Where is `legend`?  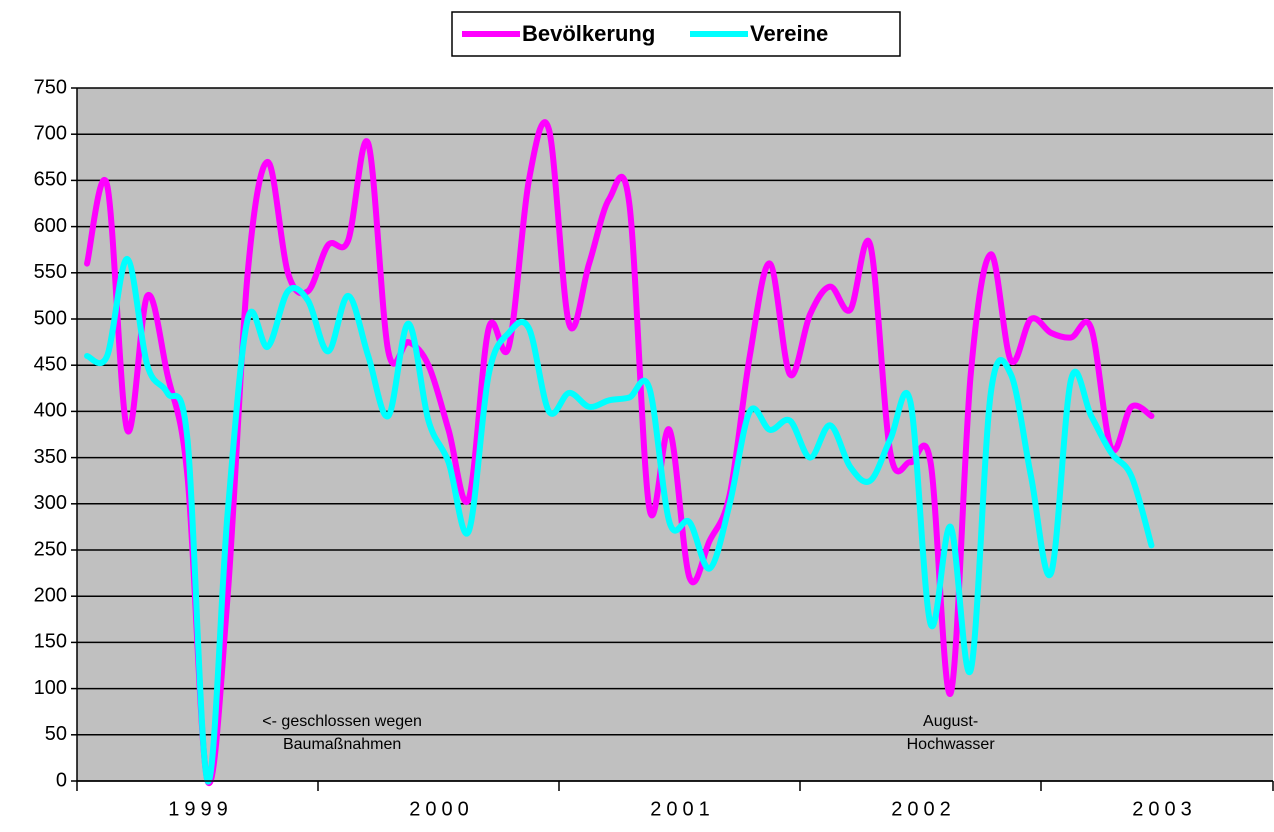 legend is located at coordinates (676, 34).